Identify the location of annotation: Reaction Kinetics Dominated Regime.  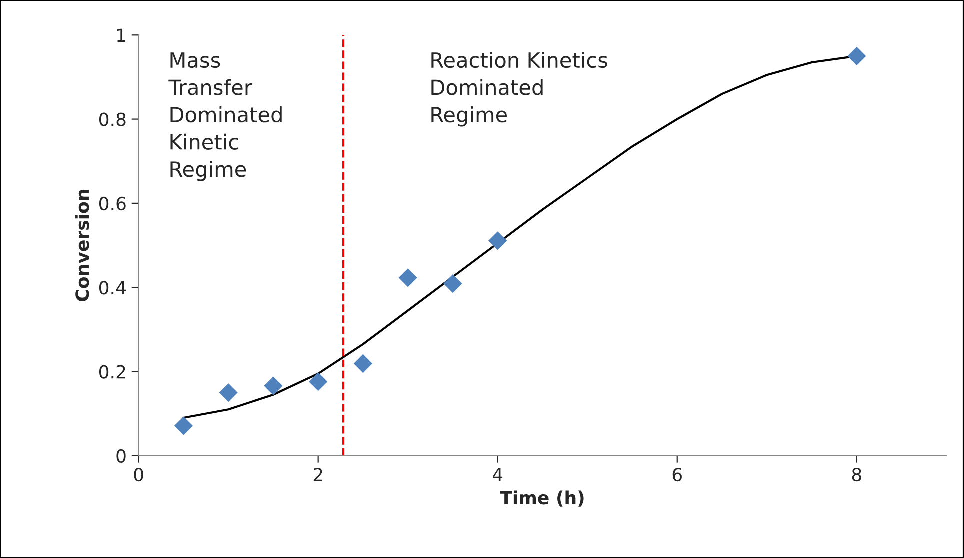
(520, 89).